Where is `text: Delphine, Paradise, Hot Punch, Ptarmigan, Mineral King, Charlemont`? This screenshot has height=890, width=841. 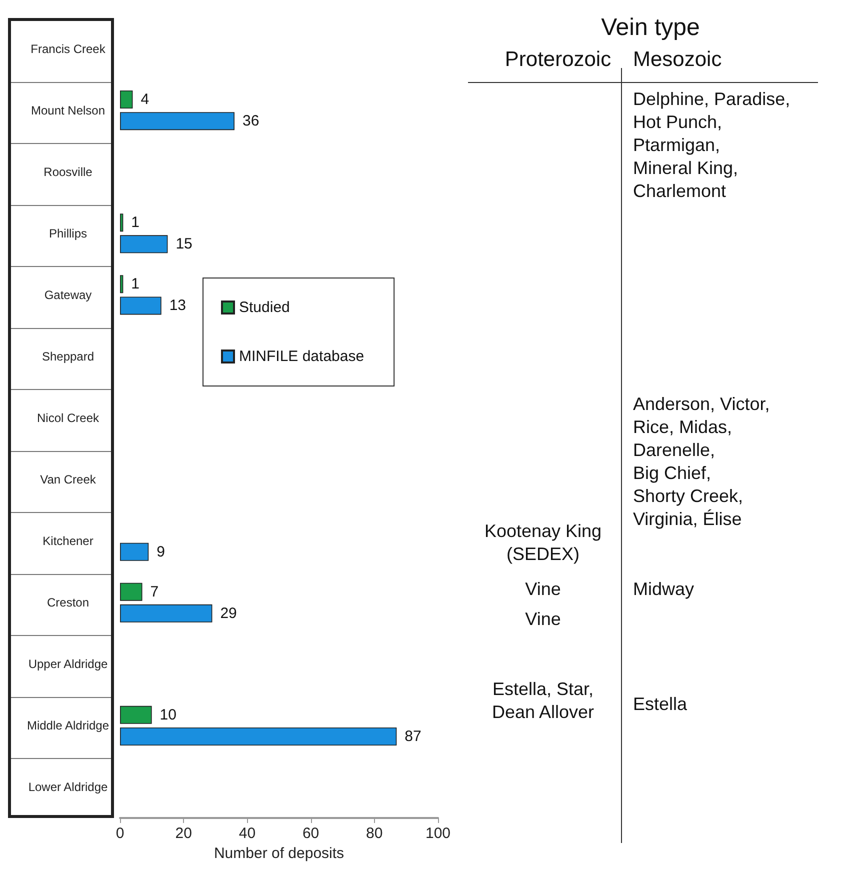 text: Delphine, Paradise, Hot Punch, Ptarmigan, Mineral King, Charlemont is located at coordinates (712, 145).